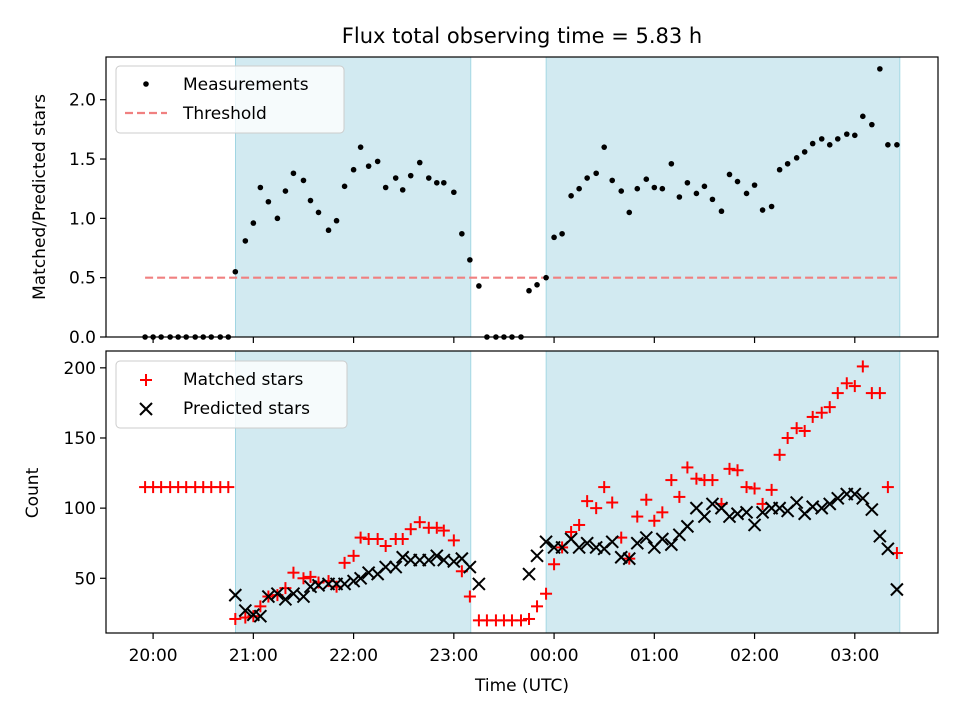  Describe the element at coordinates (230, 99) in the screenshot. I see `top-legend: Measurements Threshold` at that location.